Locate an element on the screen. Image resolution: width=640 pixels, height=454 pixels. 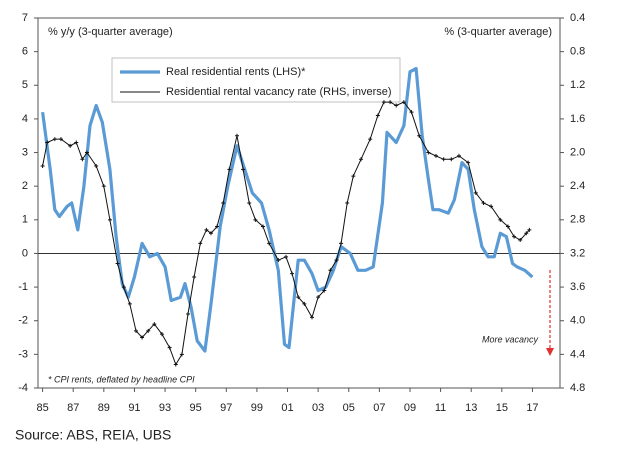
y-tick-label: 4 is located at coordinates (25, 119).